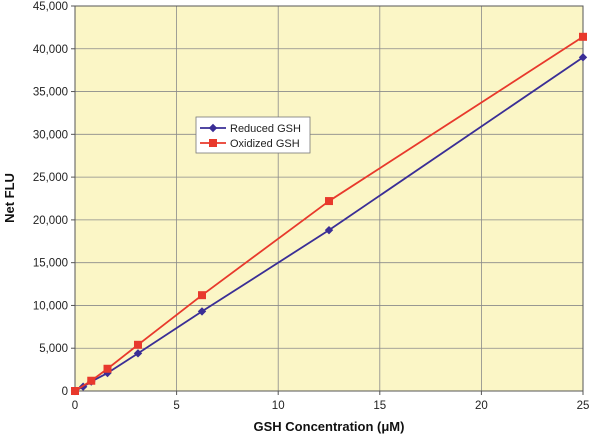  What do you see at coordinates (379, 406) in the screenshot?
I see `x-tick-label: 15` at bounding box center [379, 406].